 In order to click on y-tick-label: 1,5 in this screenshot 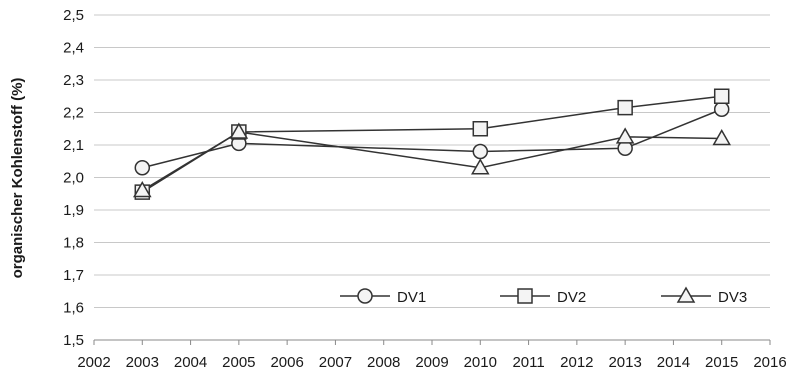, I will do `click(73, 340)`.